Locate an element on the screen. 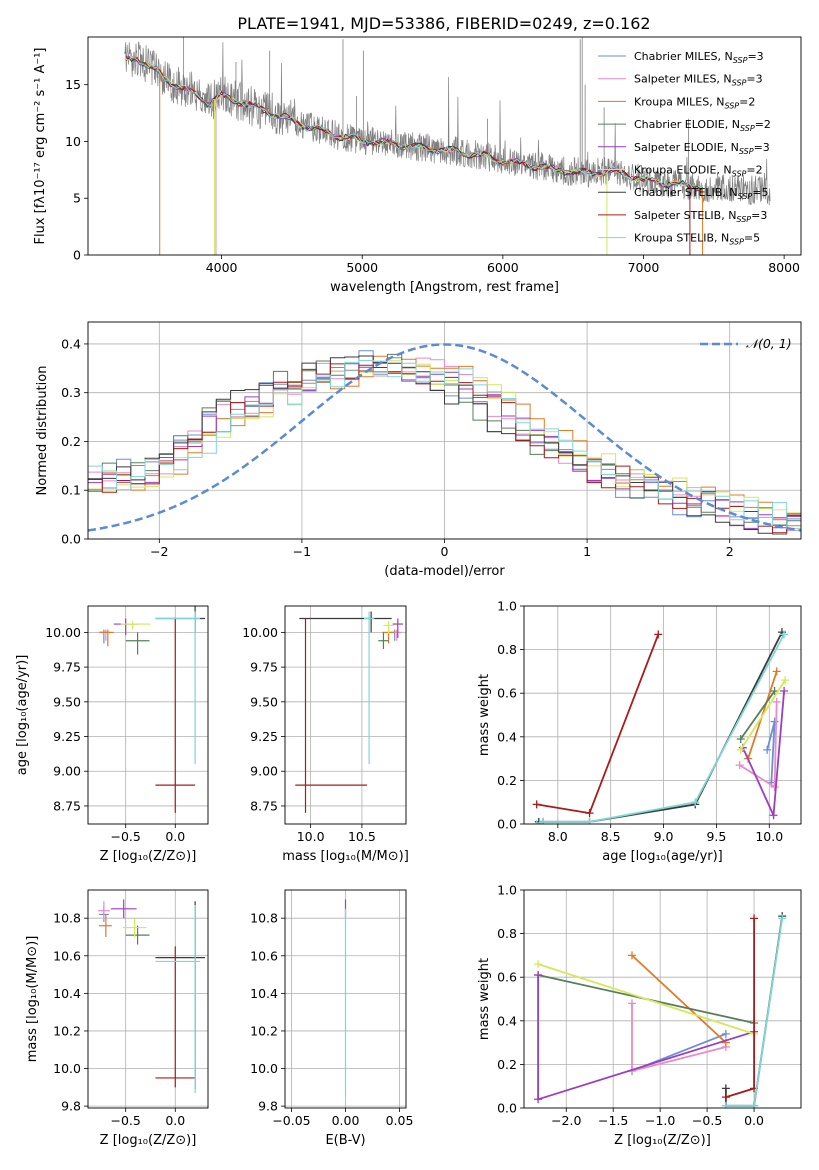 The height and width of the screenshot is (1170, 819). x-tick-label: 8000 is located at coordinates (784, 267).